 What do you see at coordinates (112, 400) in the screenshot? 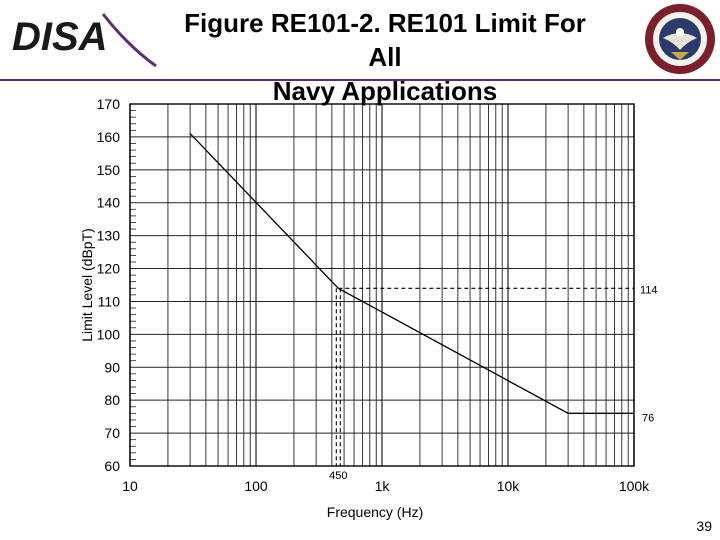
I see `y-tick-label: 80` at bounding box center [112, 400].